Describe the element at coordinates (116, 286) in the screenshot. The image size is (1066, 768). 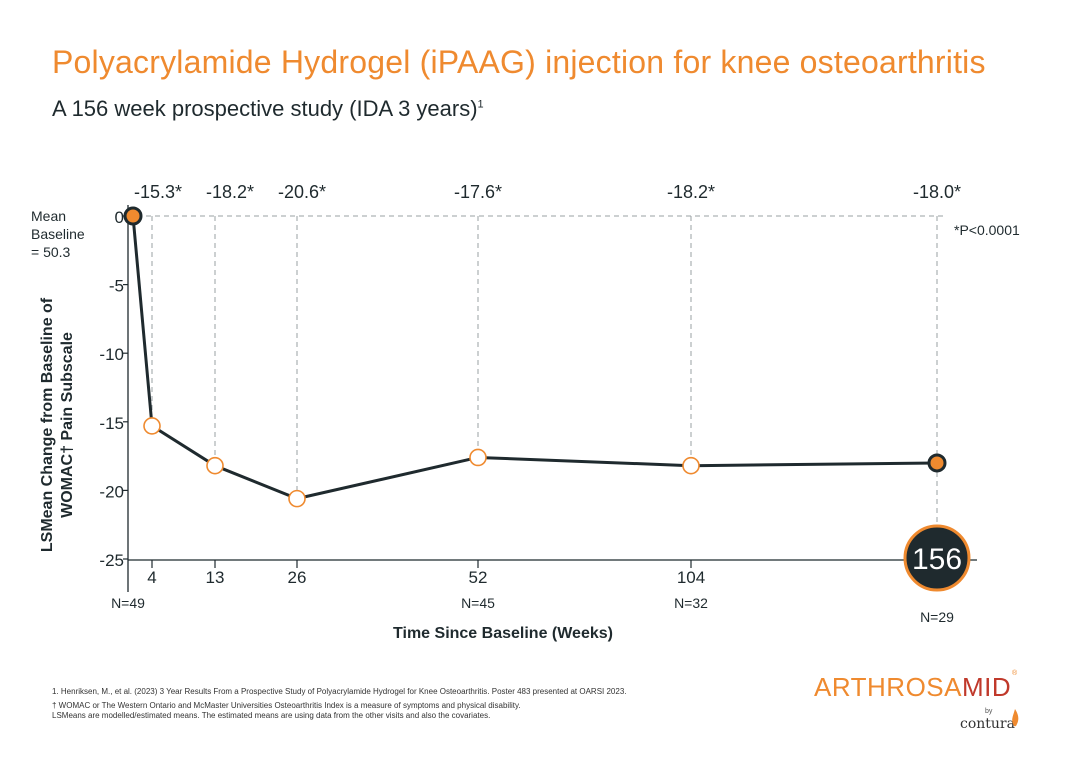
I see `y-tick-label: -5` at that location.